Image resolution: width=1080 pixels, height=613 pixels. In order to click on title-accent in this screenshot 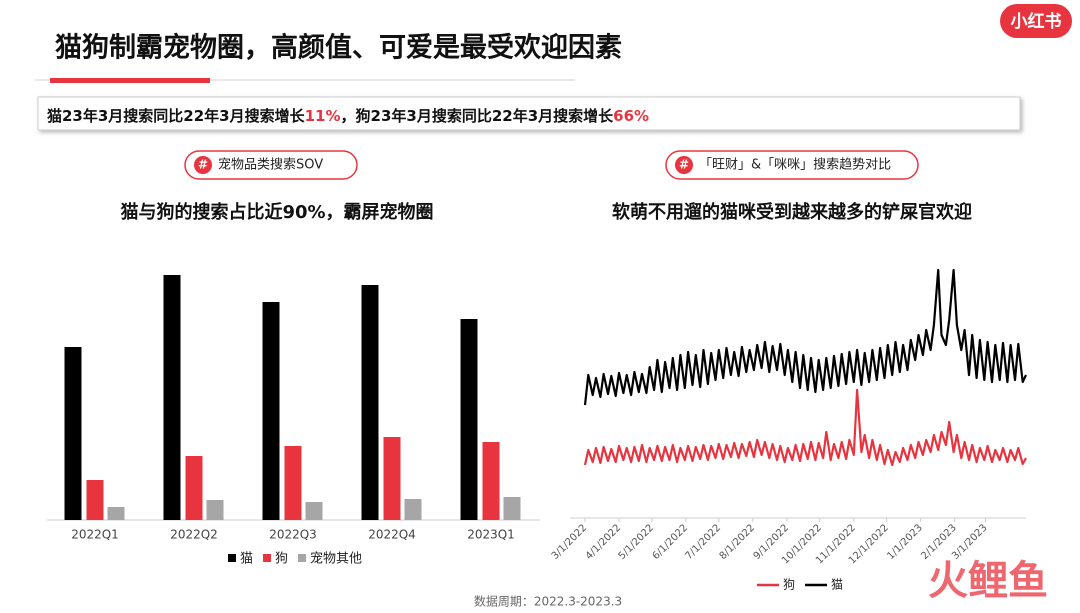, I will do `click(130, 80)`.